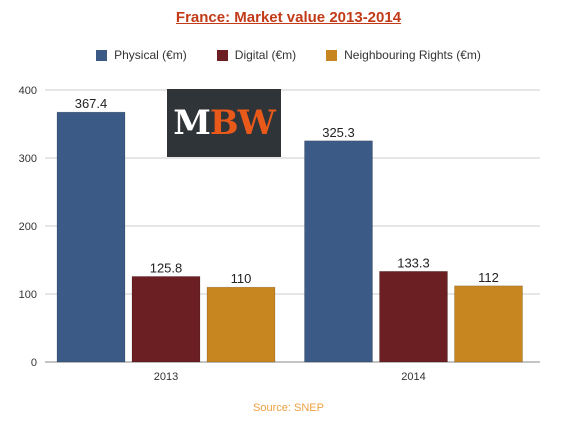 The image size is (577, 433). What do you see at coordinates (288, 408) in the screenshot?
I see `source-note: Source: SNEP` at bounding box center [288, 408].